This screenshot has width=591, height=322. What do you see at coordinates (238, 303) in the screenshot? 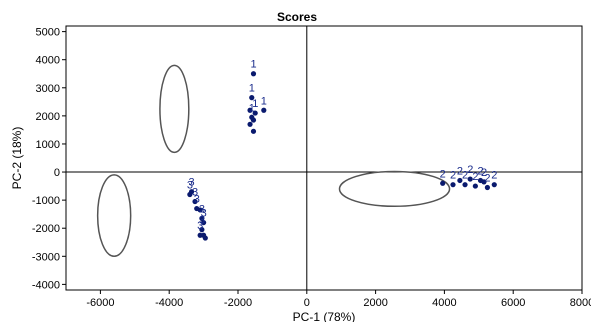
I see `x-tick-label: -2000` at bounding box center [238, 303].